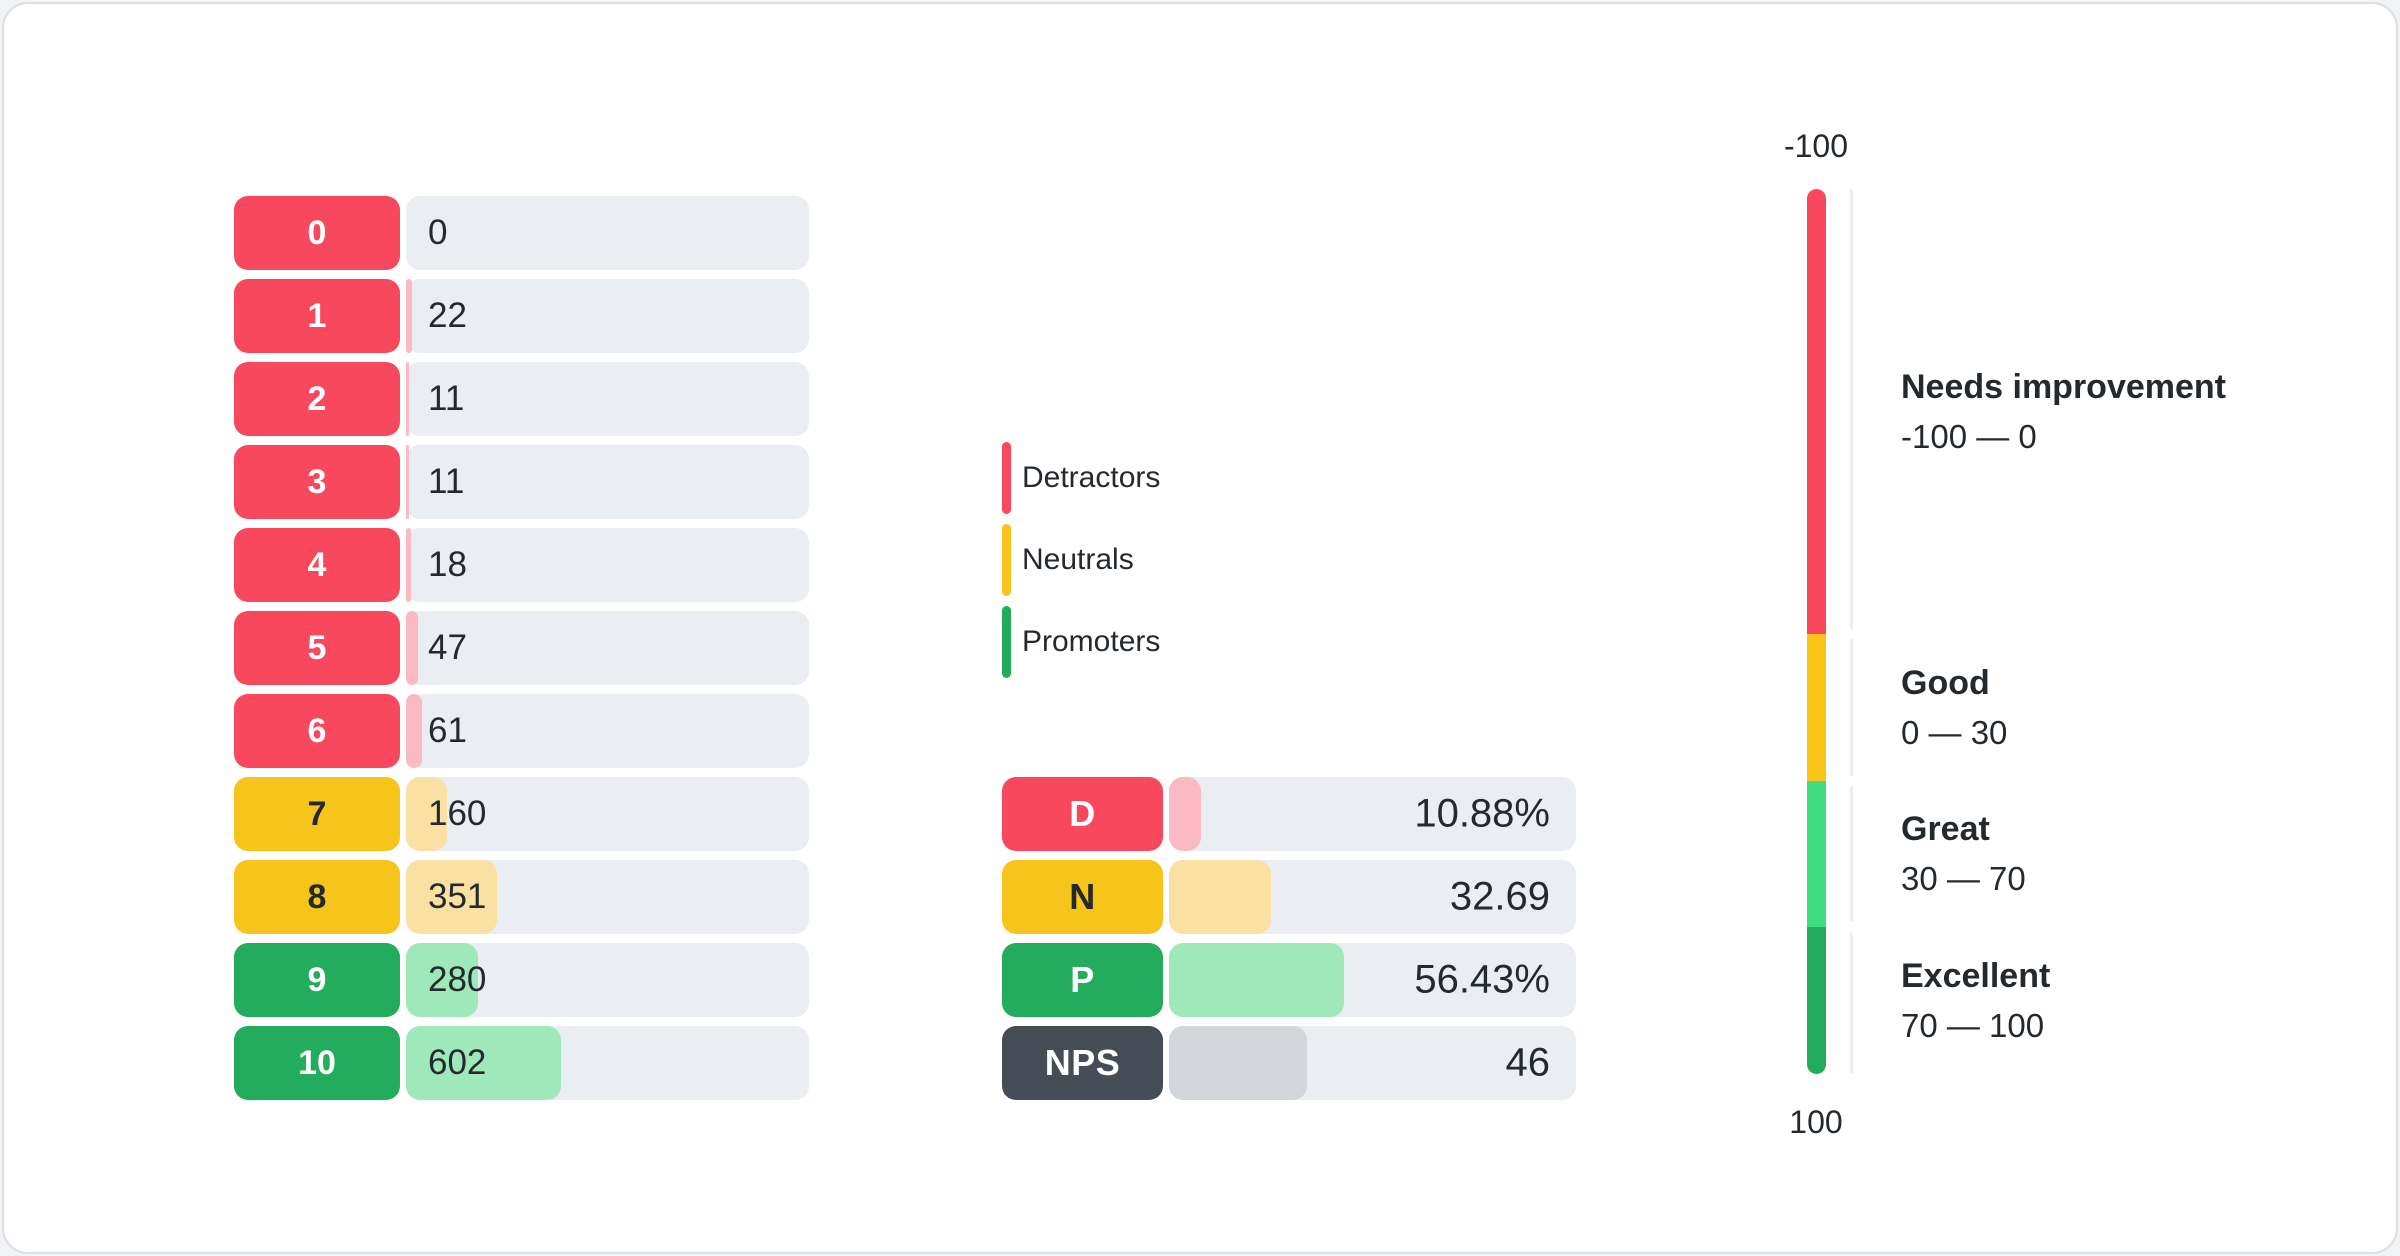 This screenshot has height=1256, width=2400. I want to click on score-row: 4 18, so click(521, 565).